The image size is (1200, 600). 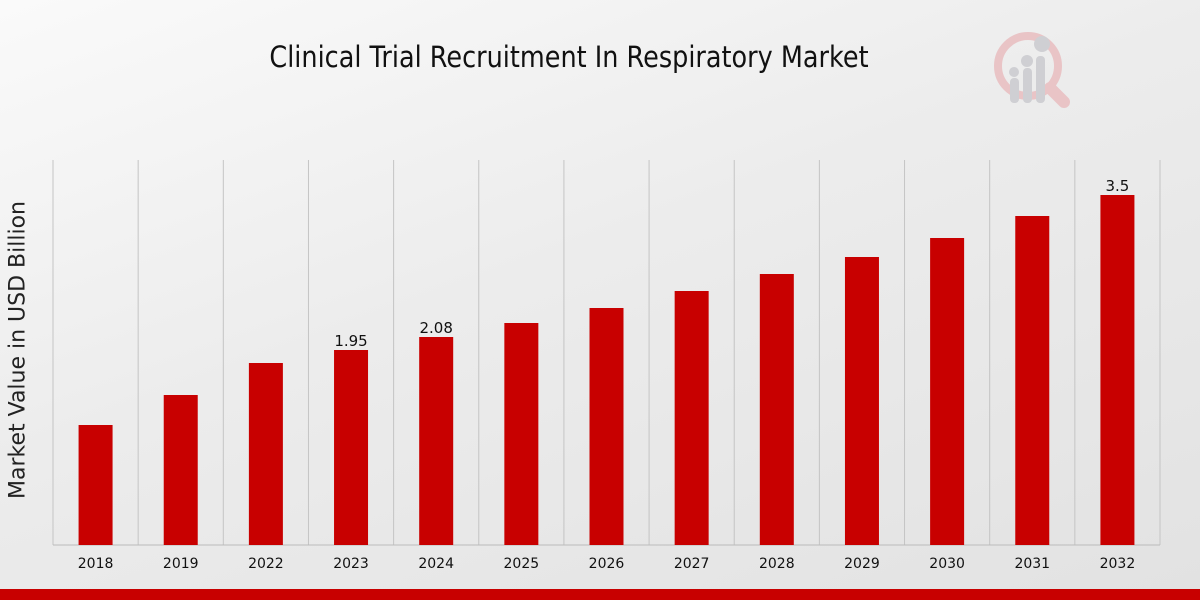 I want to click on x-tick-label: 2025, so click(x=522, y=564).